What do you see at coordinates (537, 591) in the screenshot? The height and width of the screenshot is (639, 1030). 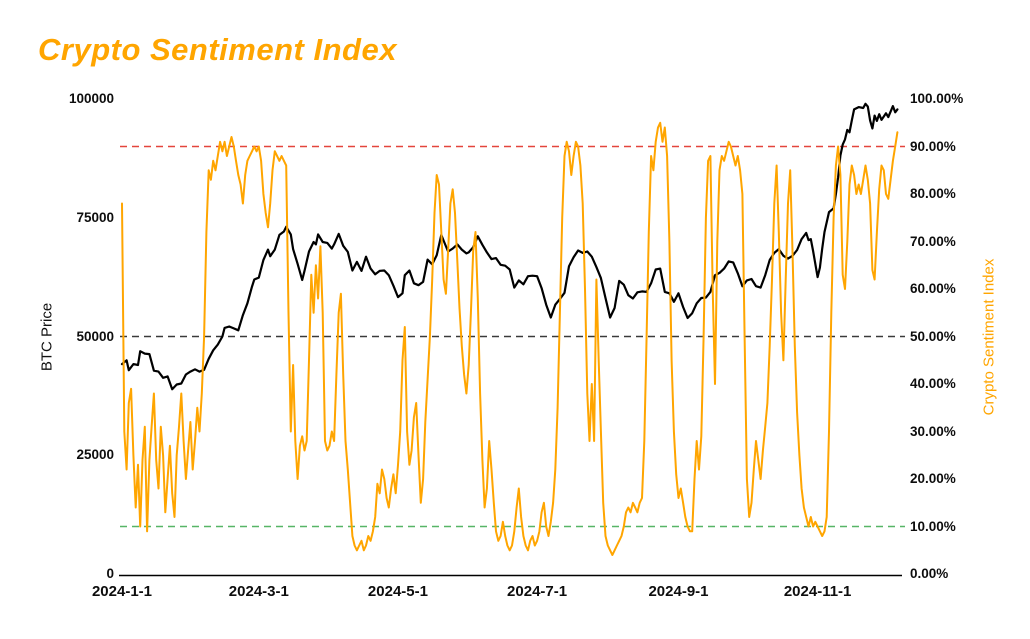 I see `x-axis-tick-2024-7-1: 2024-7-1` at bounding box center [537, 591].